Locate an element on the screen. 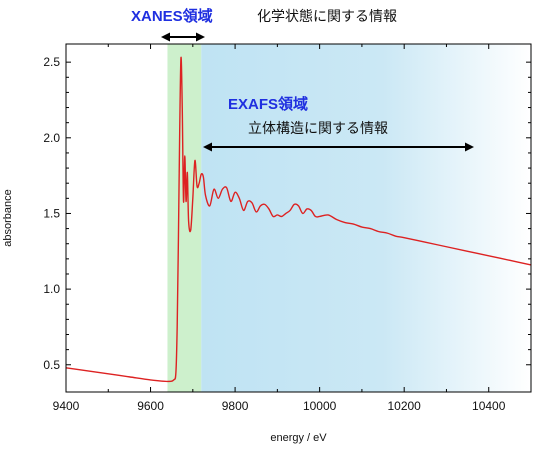 The width and height of the screenshot is (542, 450). exafs-region-description: 立体構造に関する情報 is located at coordinates (318, 129).